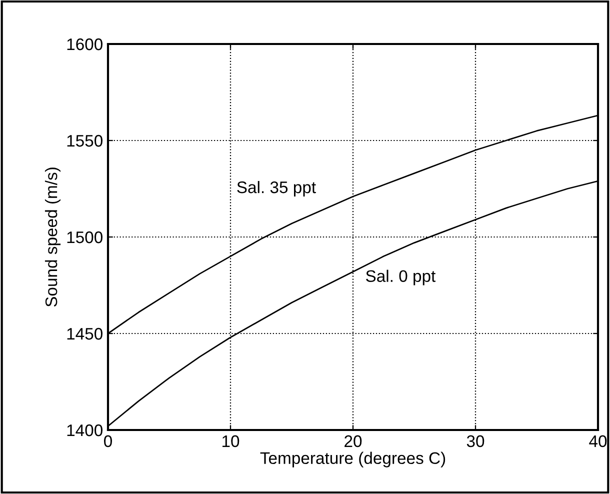 The image size is (610, 494). Describe the element at coordinates (475, 441) in the screenshot. I see `x-tick-label: 30` at that location.